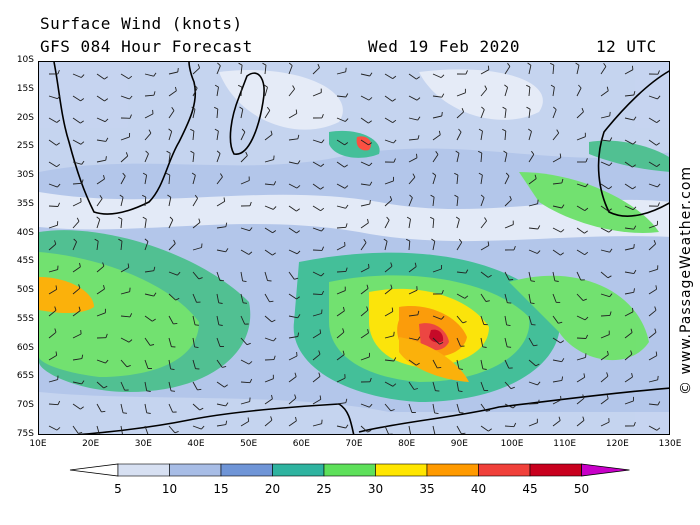 This screenshot has height=525, width=700. Describe the element at coordinates (617, 444) in the screenshot. I see `lon-label: 120E` at that location.